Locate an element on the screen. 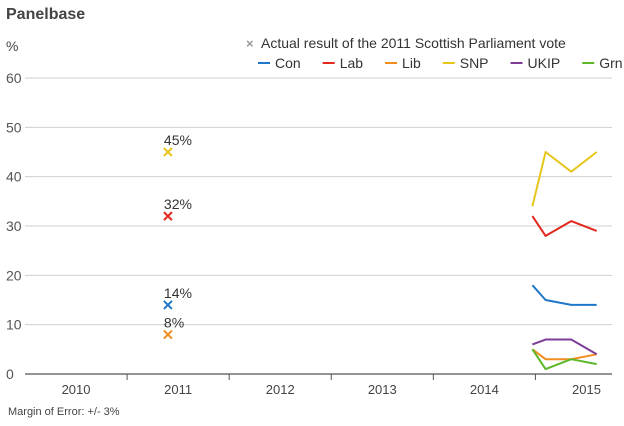 This screenshot has height=426, width=624. y-tick-label: 40 is located at coordinates (14, 177).